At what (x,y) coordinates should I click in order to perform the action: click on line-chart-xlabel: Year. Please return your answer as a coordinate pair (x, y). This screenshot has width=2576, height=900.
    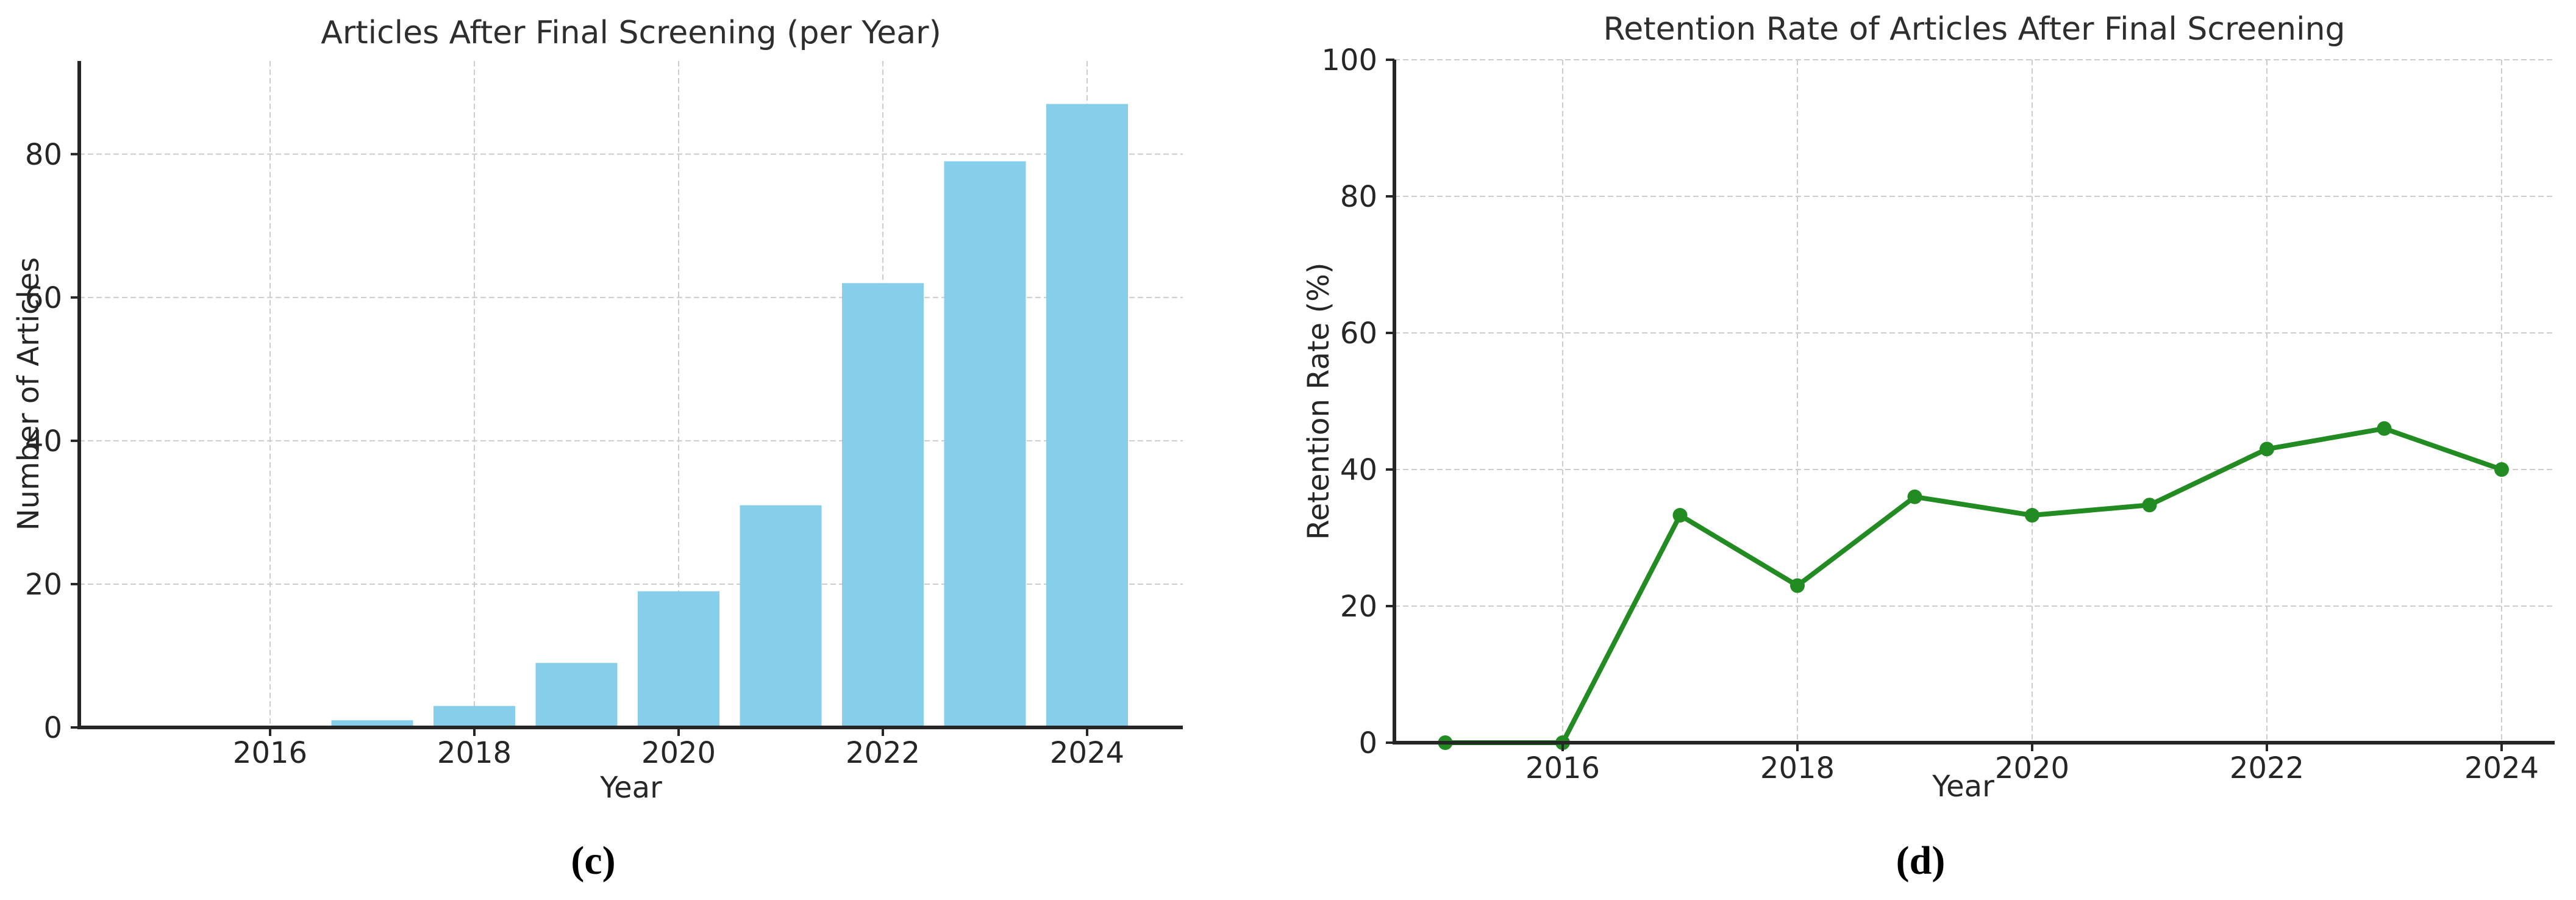
    Looking at the image, I should click on (1963, 787).